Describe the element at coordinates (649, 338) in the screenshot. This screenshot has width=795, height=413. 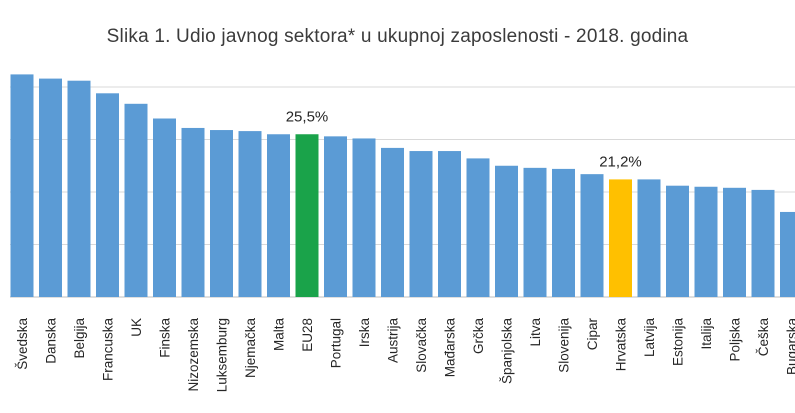
I see `x-tick-label: Latvija` at that location.